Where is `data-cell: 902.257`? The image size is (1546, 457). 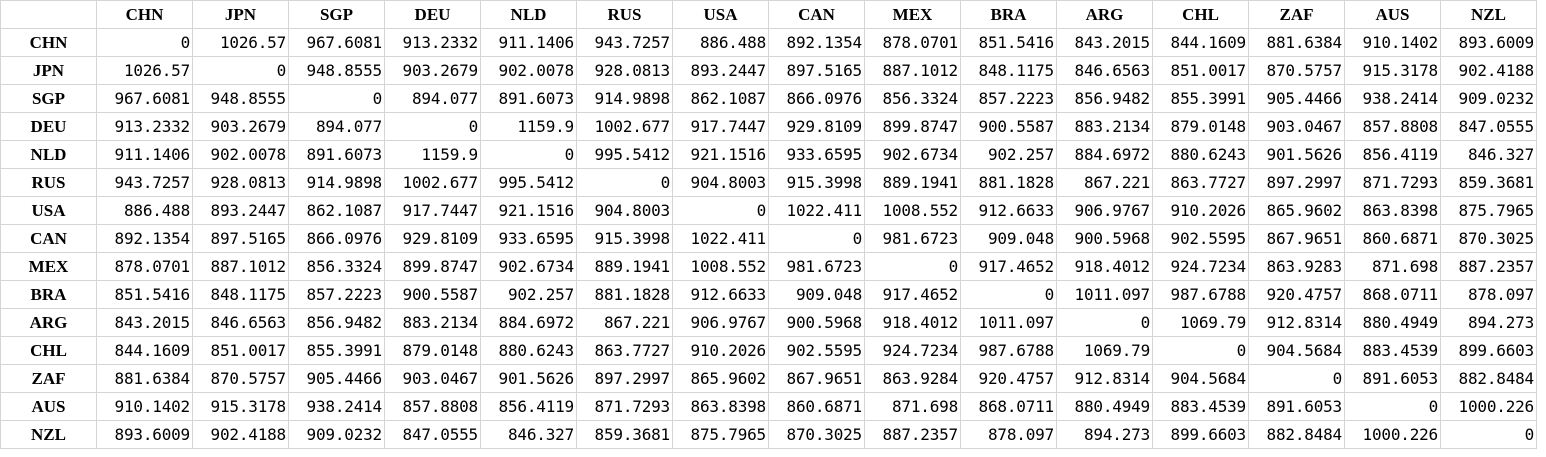
data-cell: 902.257 is located at coordinates (528, 294).